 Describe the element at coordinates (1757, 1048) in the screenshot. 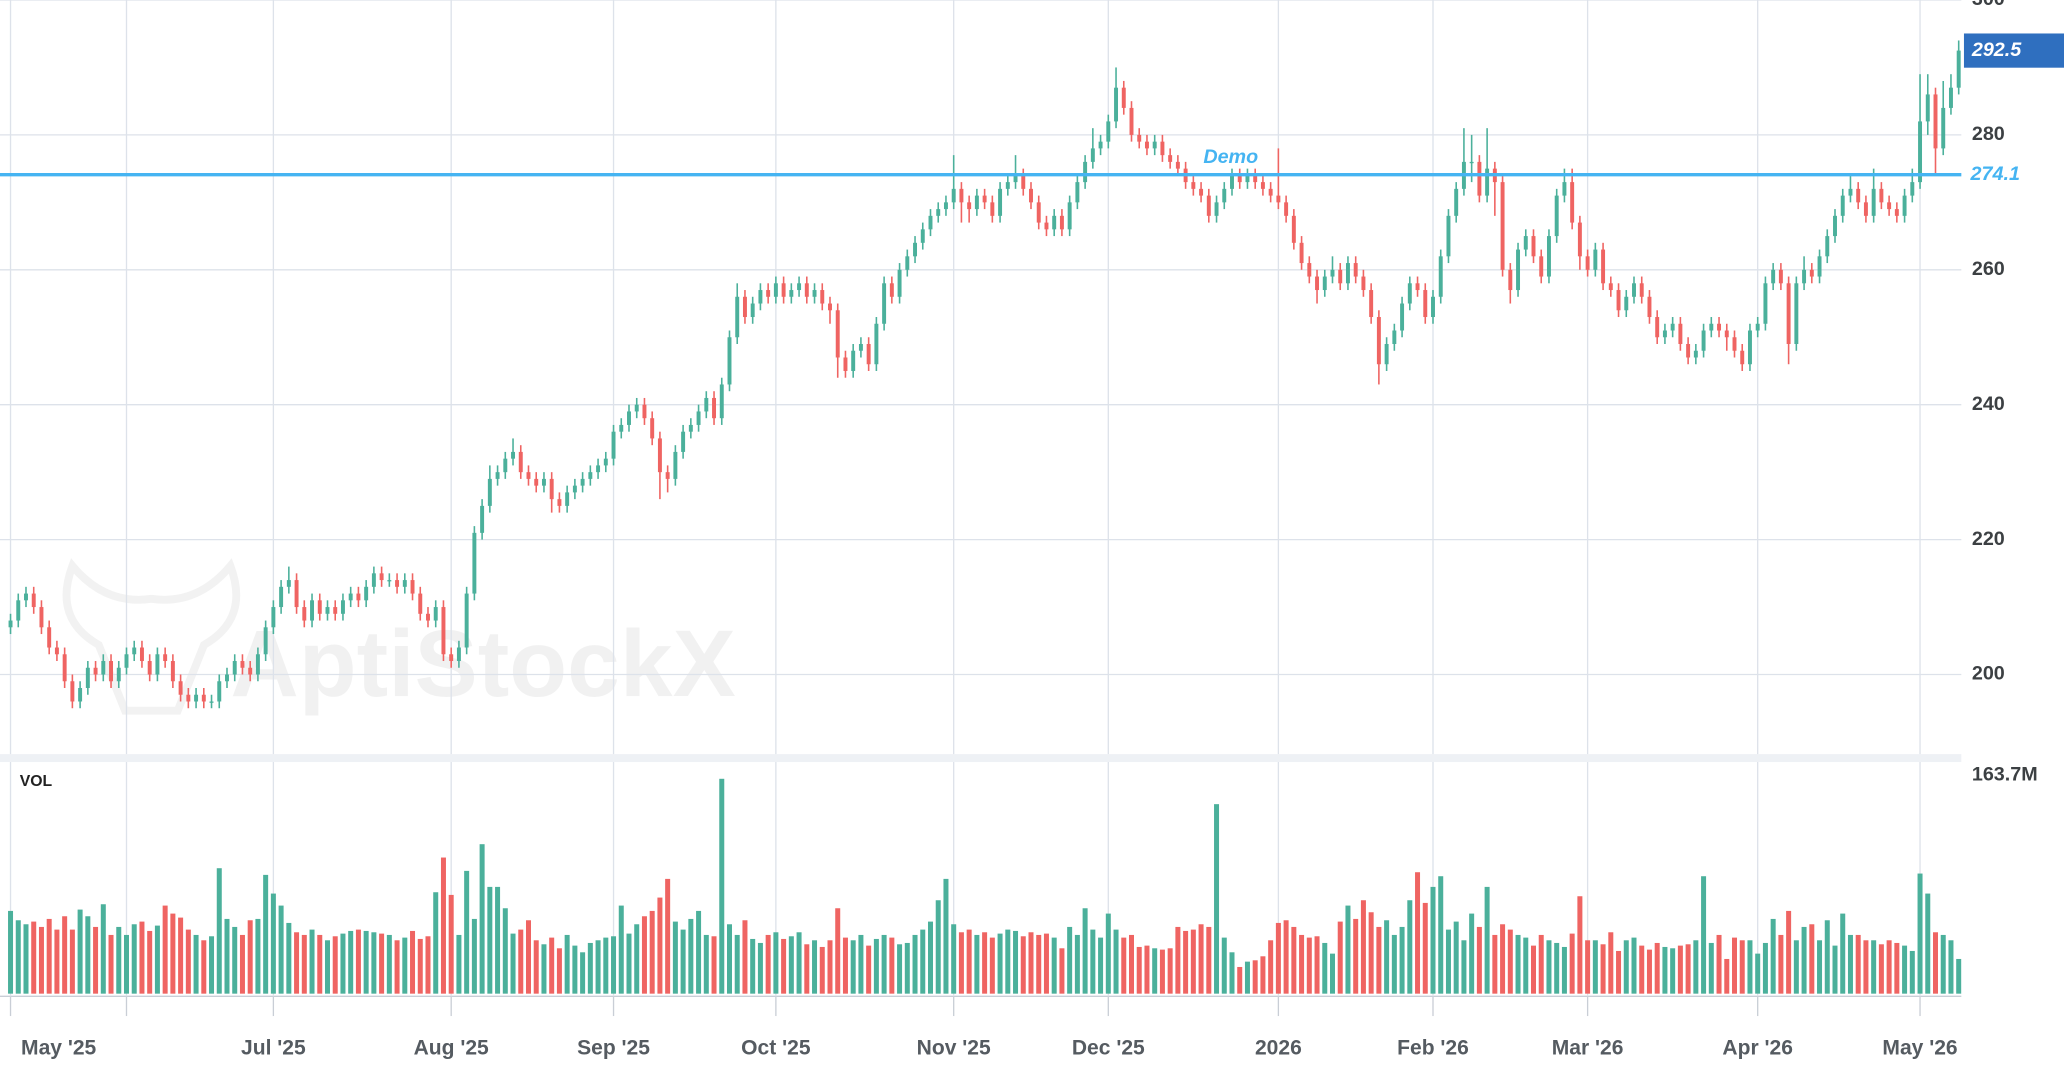

I see `x-tick-label: Apr '26` at that location.